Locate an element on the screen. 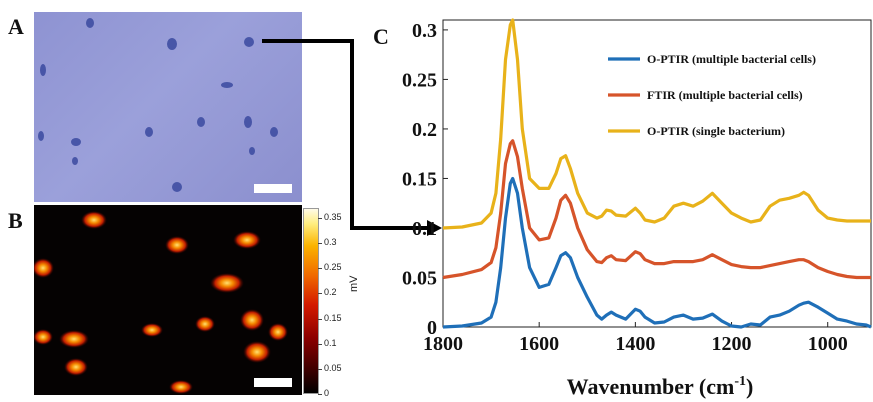  colorbar-tick-label: 0.3 is located at coordinates (330, 242).